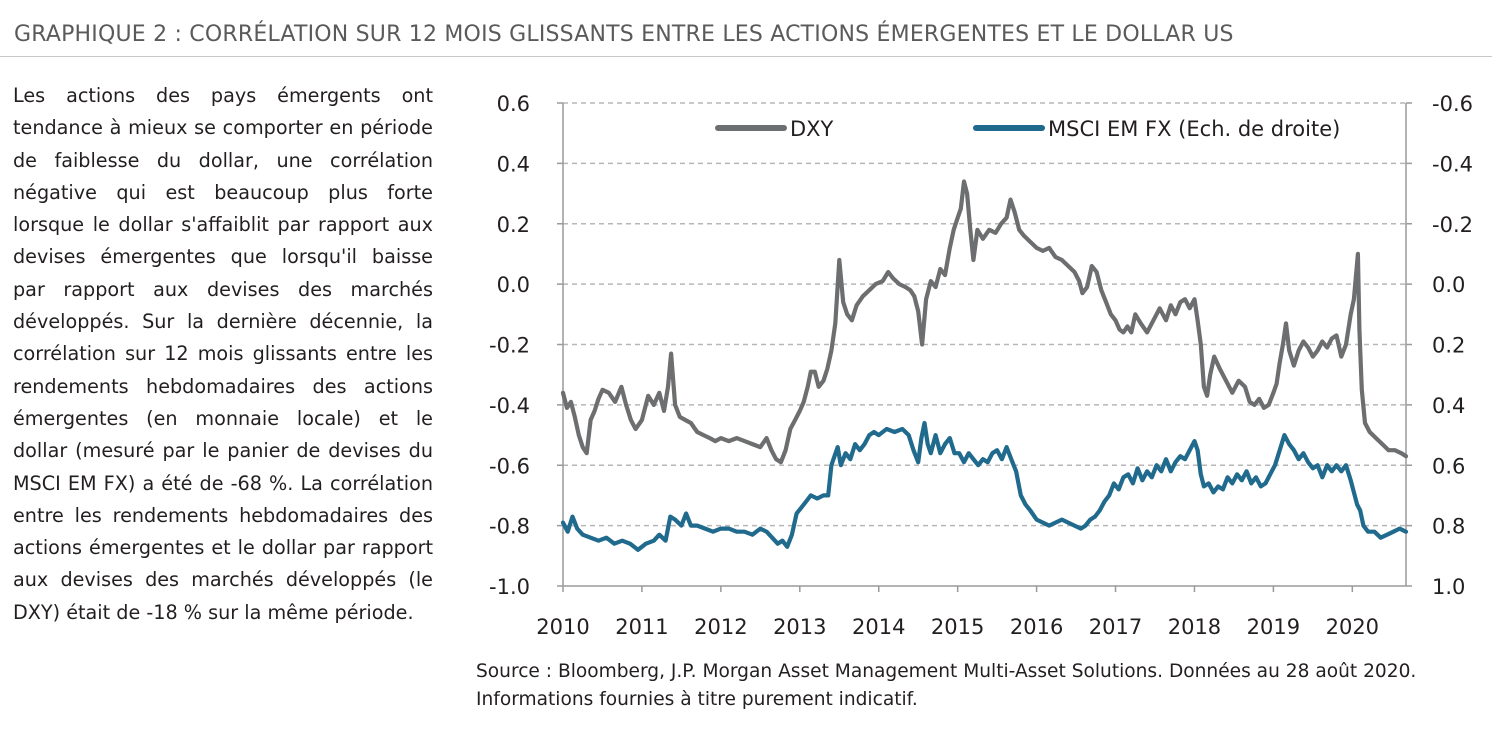 The height and width of the screenshot is (741, 1492). What do you see at coordinates (509, 406) in the screenshot?
I see `y-left-tick-label: -0.4` at bounding box center [509, 406].